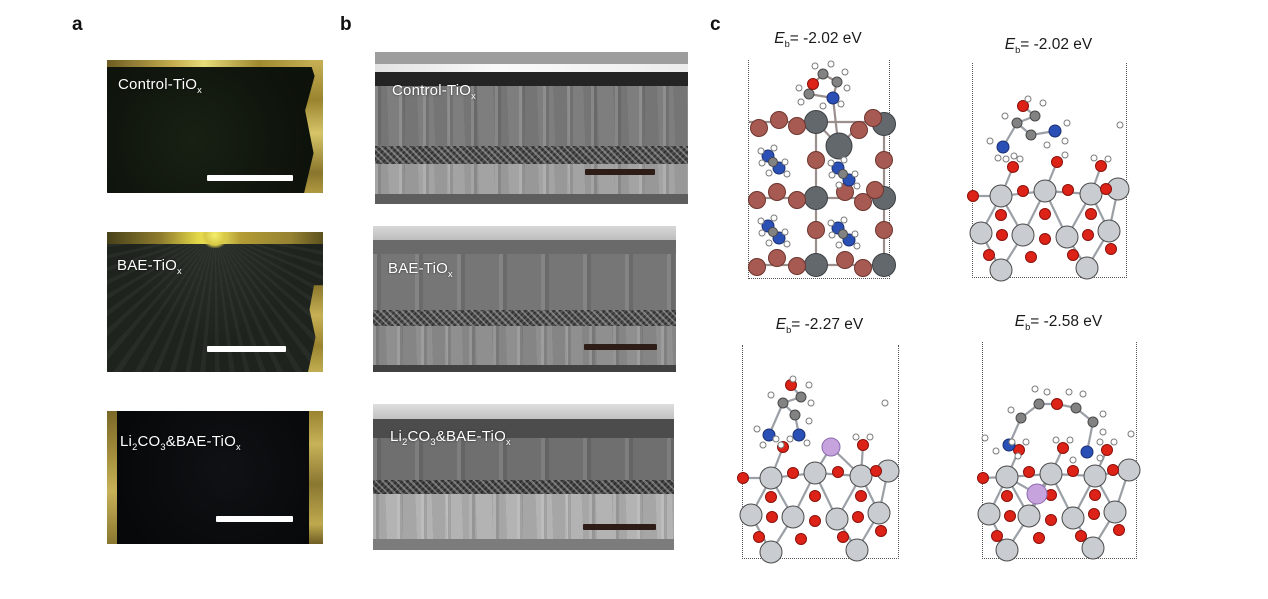  I want to click on molecule-perovskite-bae, so click(822, 168).